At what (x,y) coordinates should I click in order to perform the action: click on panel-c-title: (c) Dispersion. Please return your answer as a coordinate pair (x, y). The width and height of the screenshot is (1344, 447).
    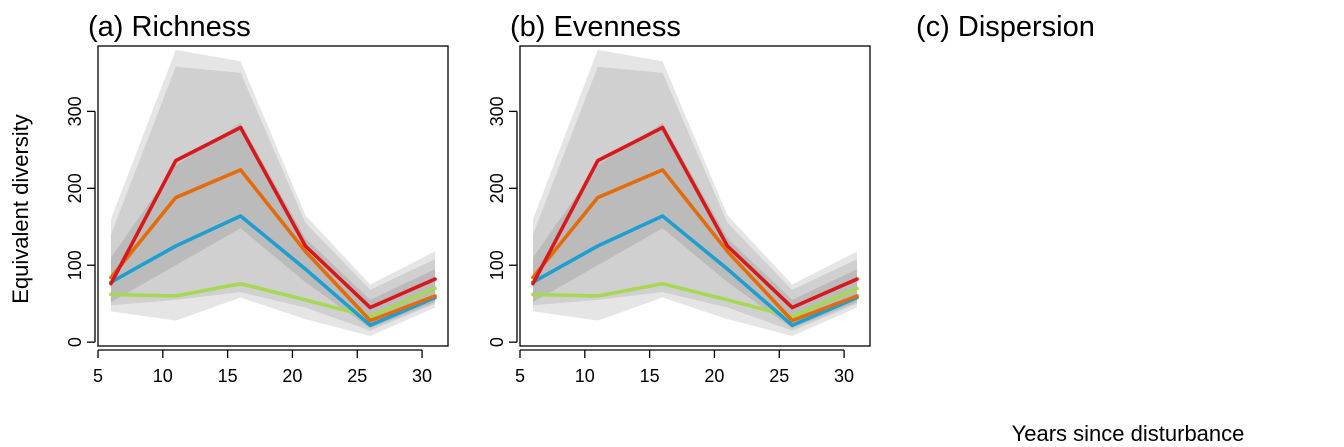
    Looking at the image, I should click on (1005, 27).